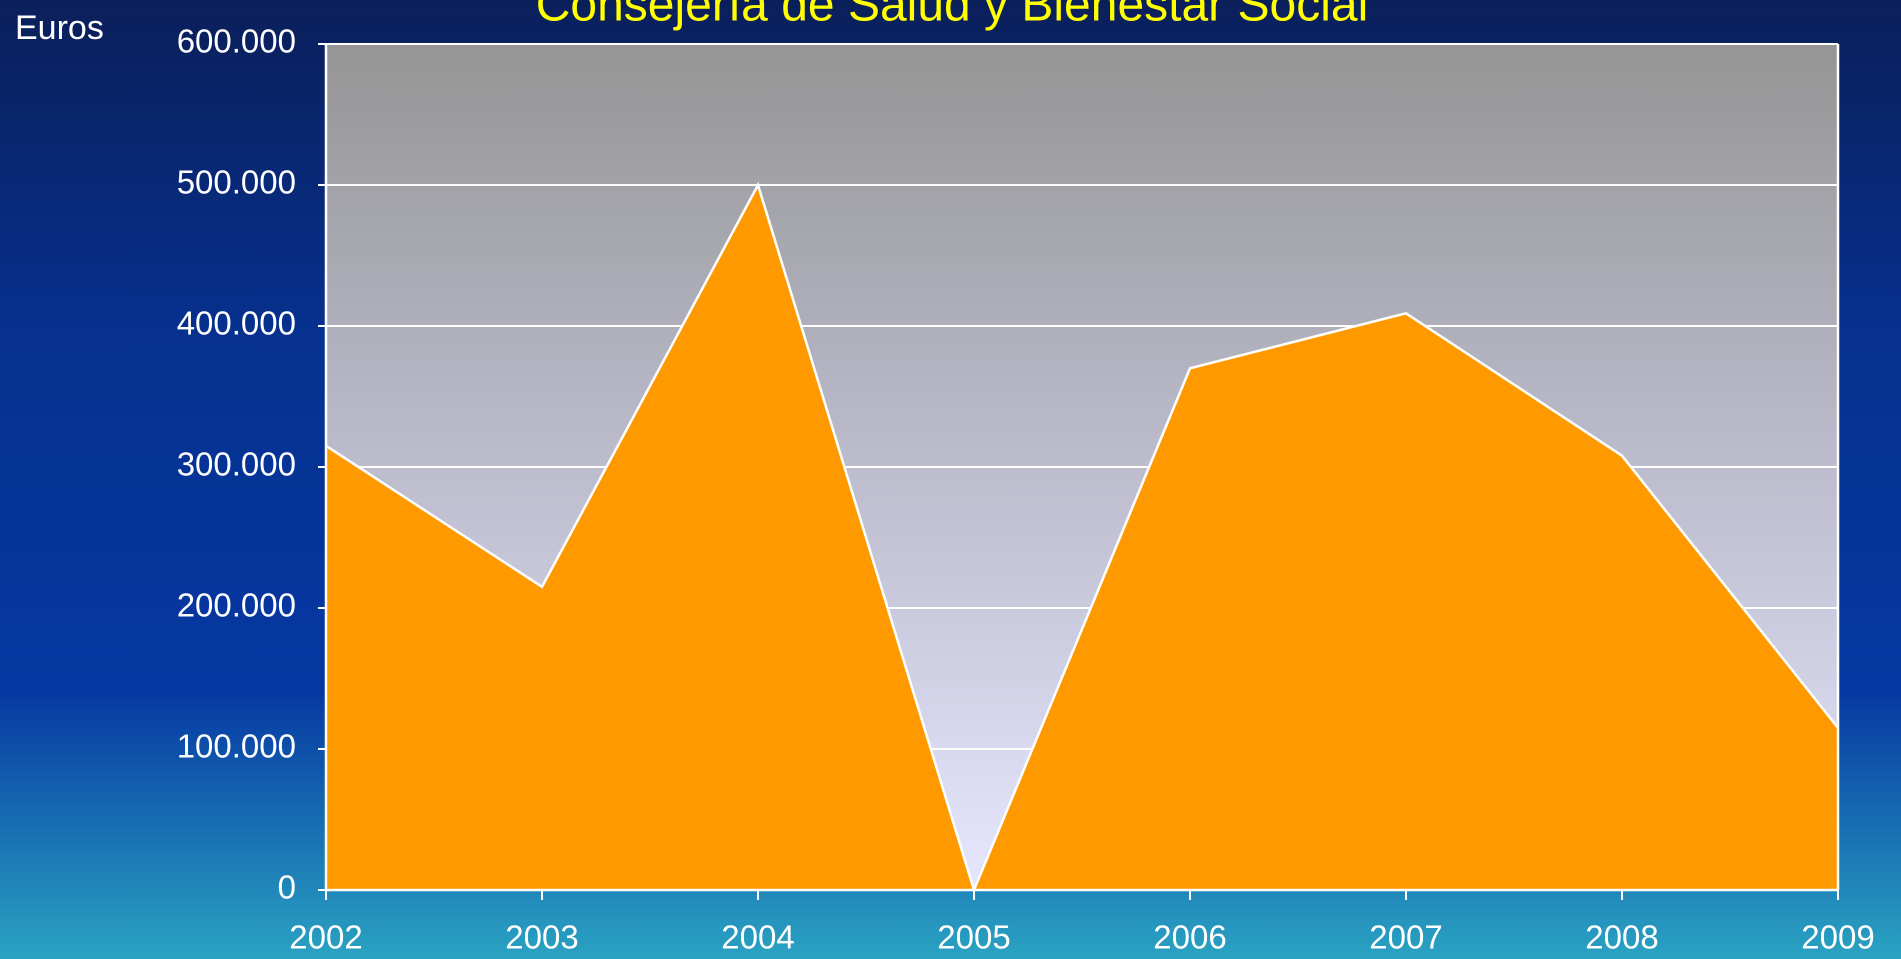 The image size is (1901, 959). Describe the element at coordinates (1189, 937) in the screenshot. I see `x-tick-label: 2006` at that location.